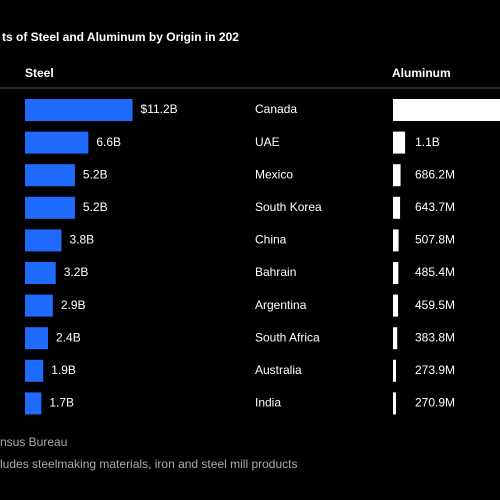  What do you see at coordinates (281, 305) in the screenshot?
I see `category-label: Argentina` at bounding box center [281, 305].